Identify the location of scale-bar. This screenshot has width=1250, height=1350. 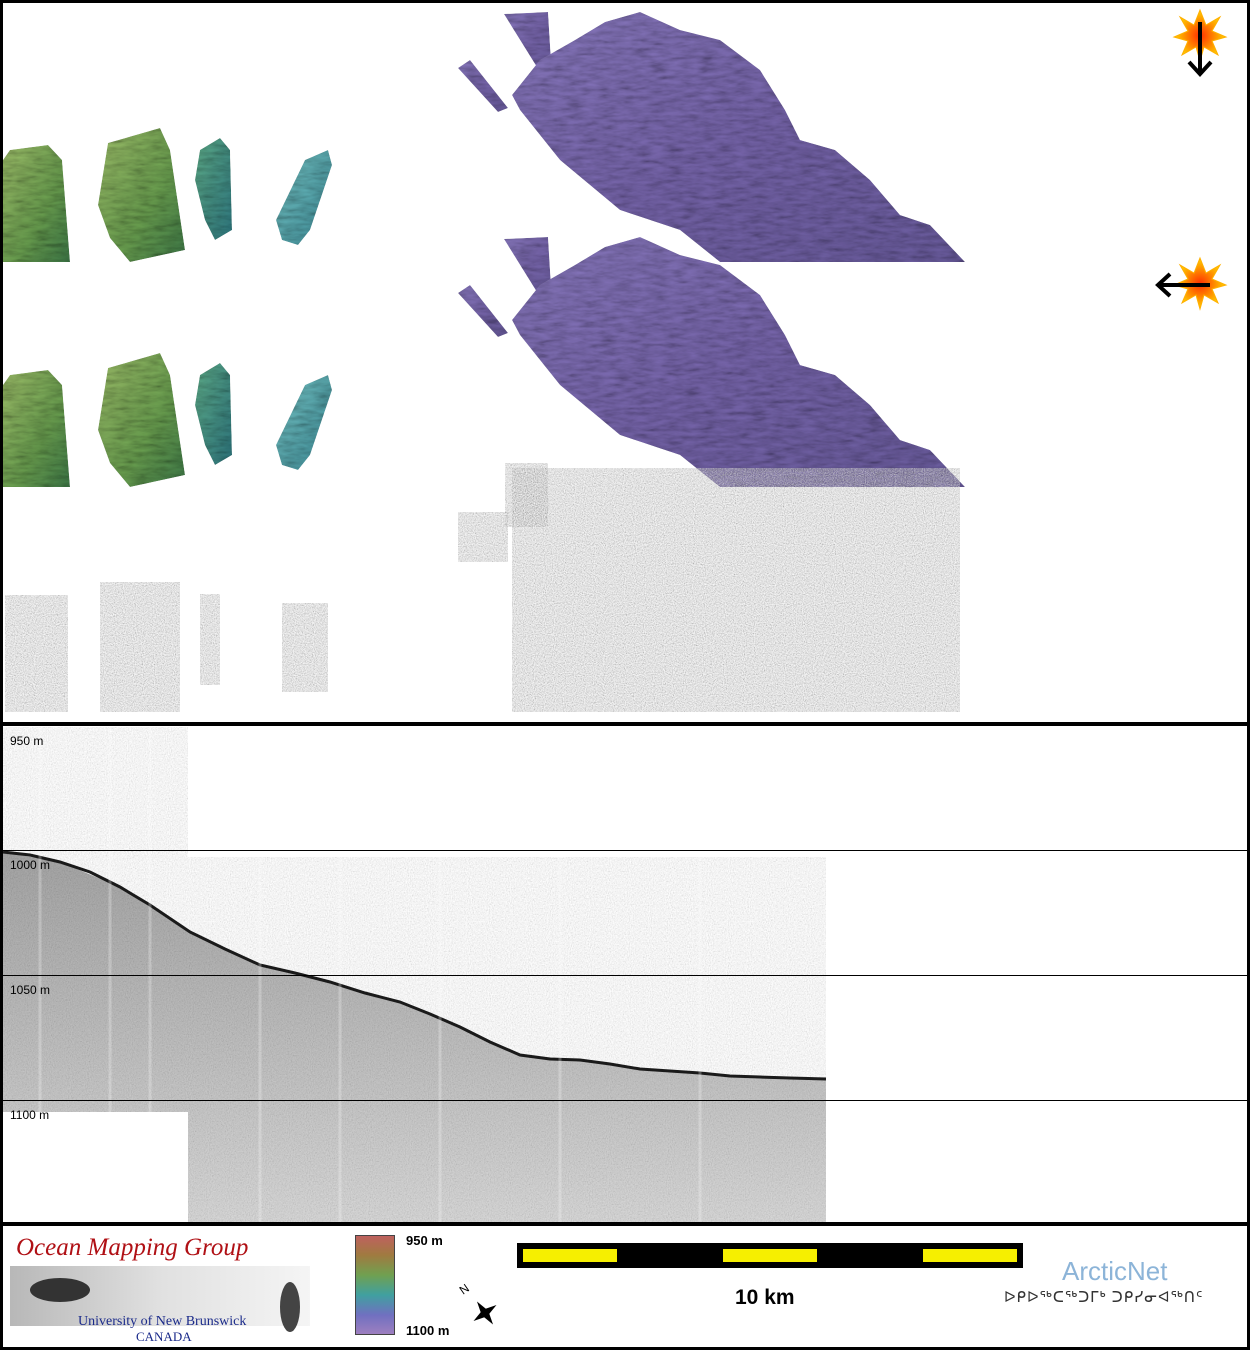
(770, 1255).